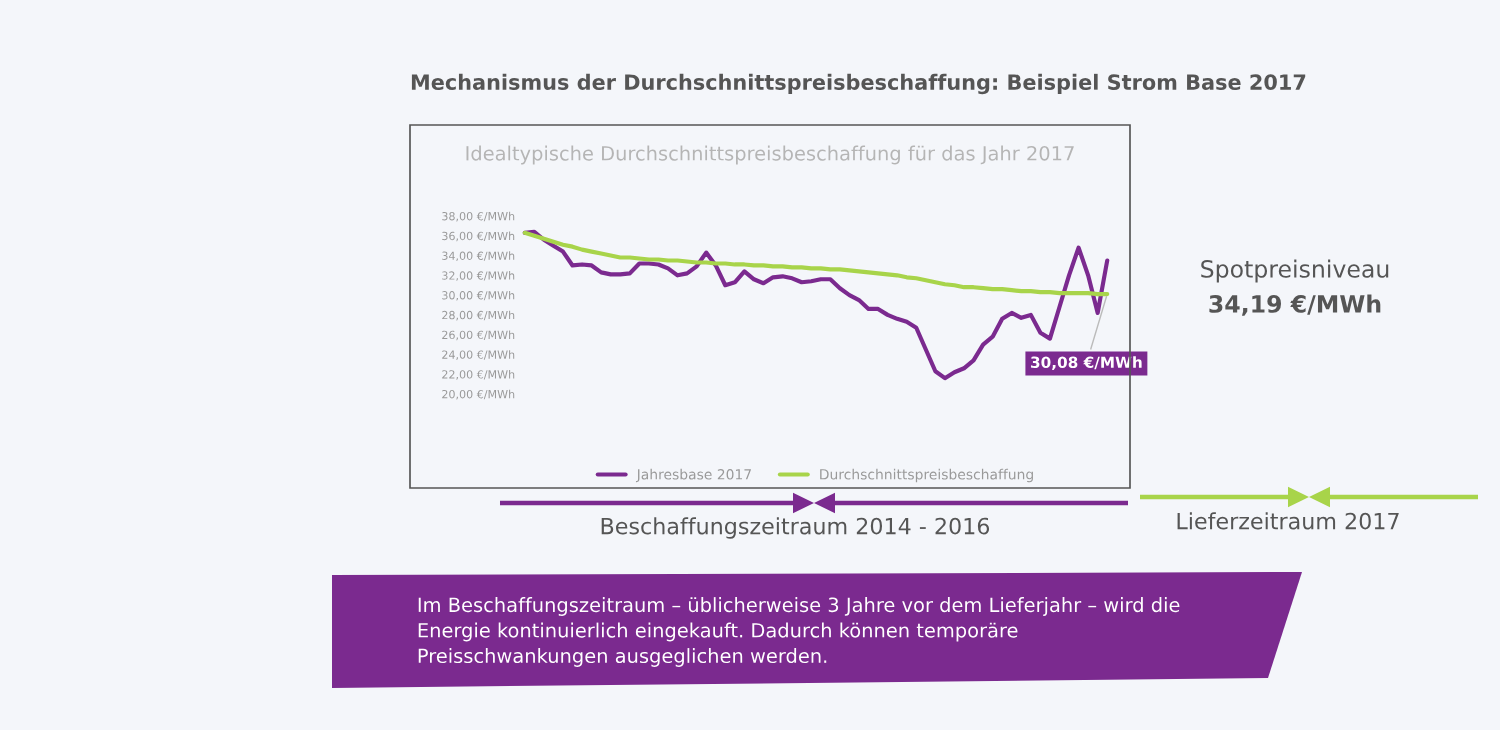  I want to click on y-tick-label: 24,00 €/MWh, so click(478, 355).